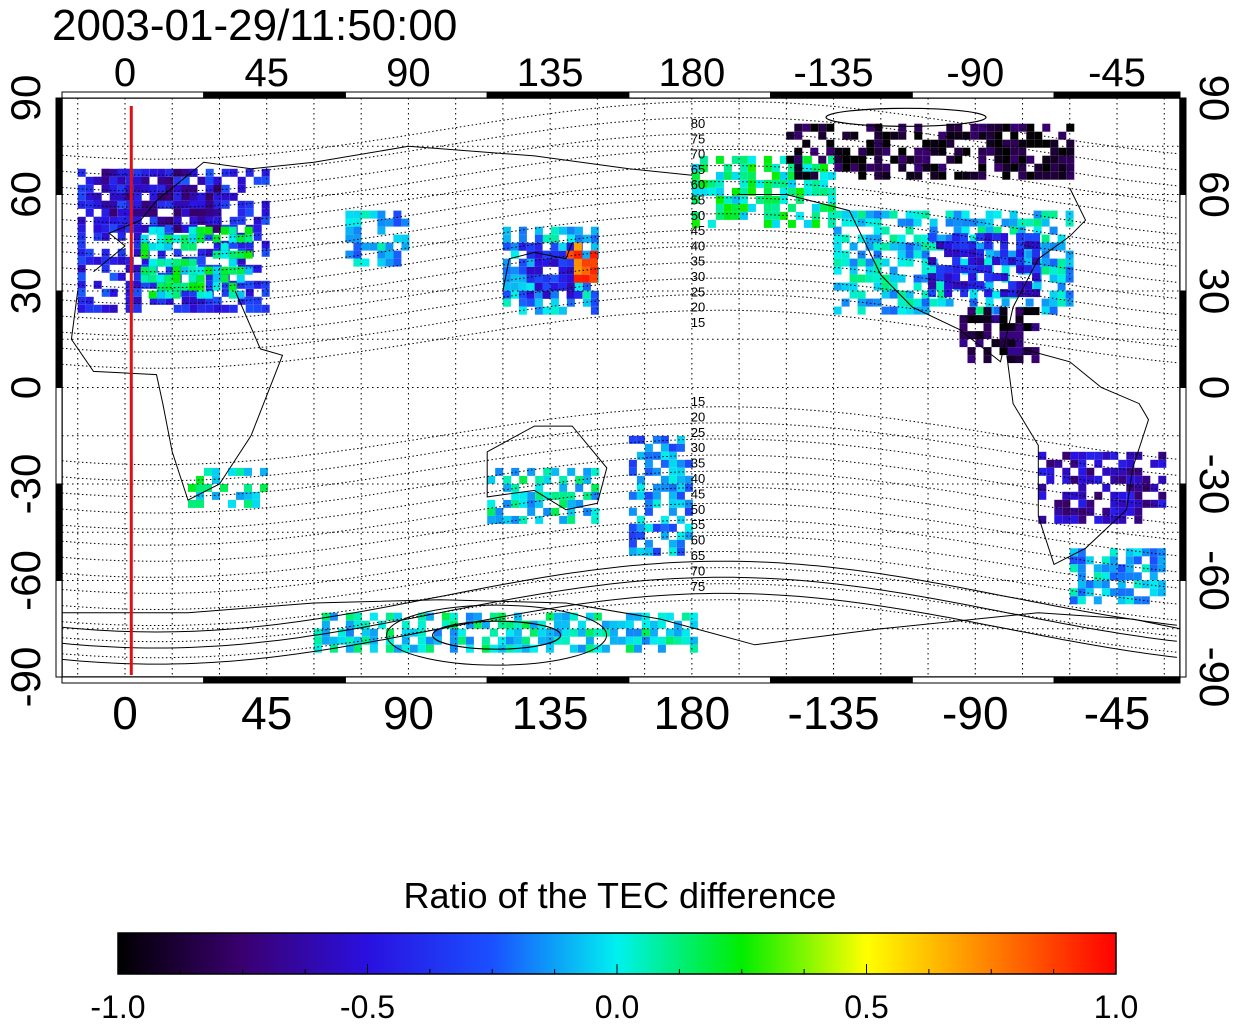  I want to click on contour-label: 50, so click(698, 509).